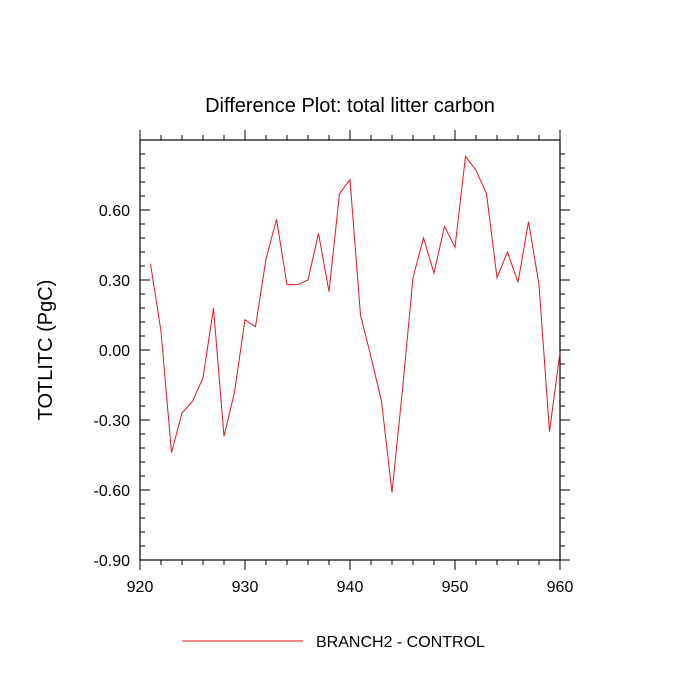  Describe the element at coordinates (112, 561) in the screenshot. I see `y-tick-label: -0.90` at that location.